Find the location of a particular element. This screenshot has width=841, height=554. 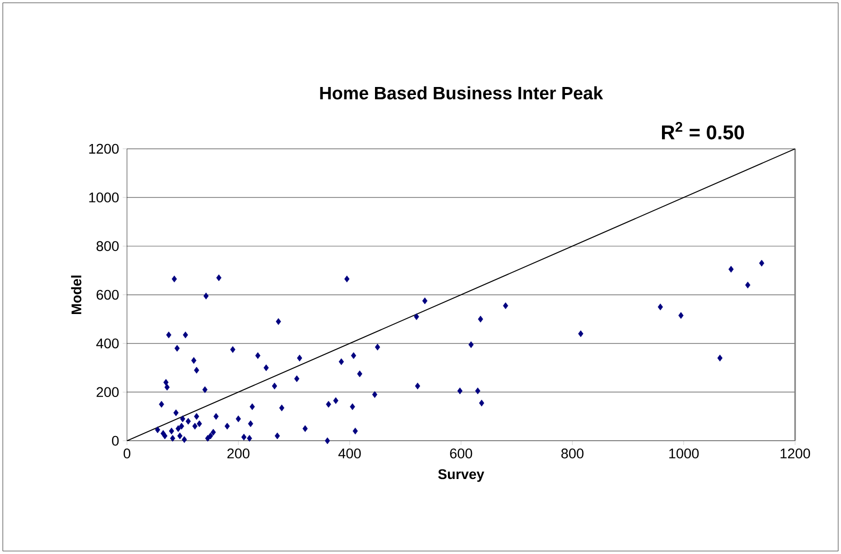

x-tick-label: 800 is located at coordinates (572, 453).